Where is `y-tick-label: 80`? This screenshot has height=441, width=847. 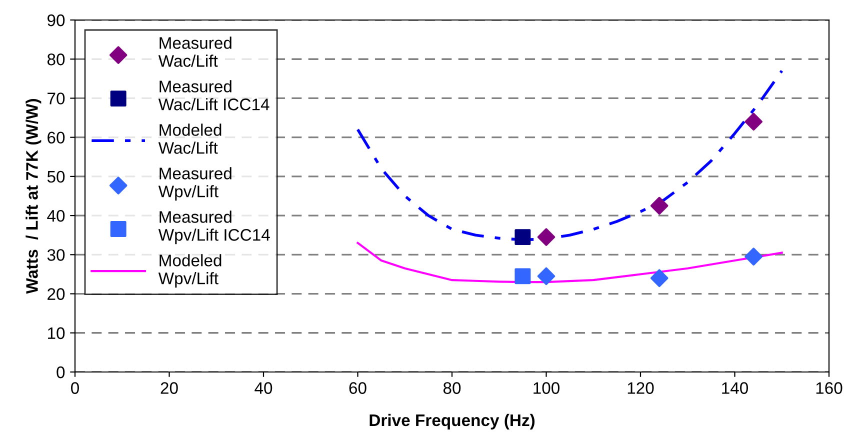 y-tick-label: 80 is located at coordinates (56, 60).